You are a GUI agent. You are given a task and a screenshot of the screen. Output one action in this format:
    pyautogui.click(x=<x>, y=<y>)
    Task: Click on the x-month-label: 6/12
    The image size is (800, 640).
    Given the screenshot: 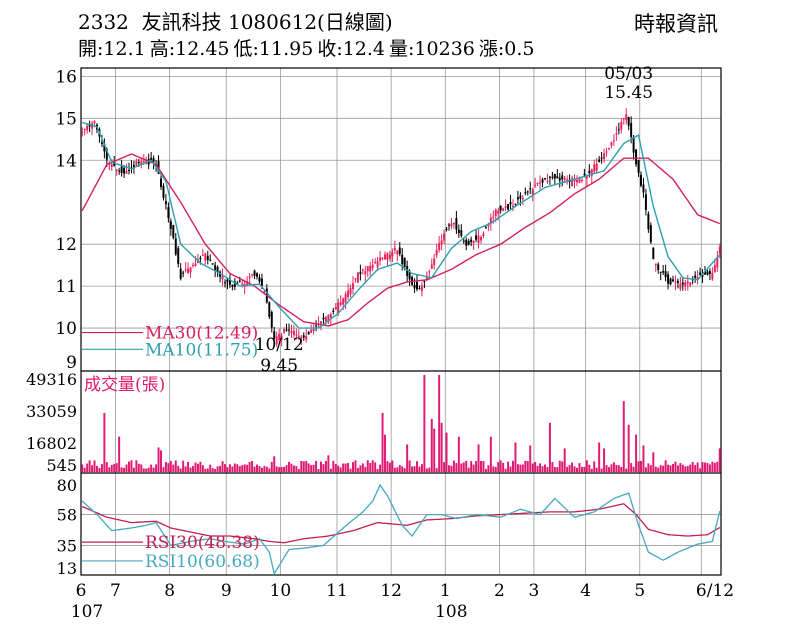 What is the action you would take?
    pyautogui.click(x=715, y=591)
    